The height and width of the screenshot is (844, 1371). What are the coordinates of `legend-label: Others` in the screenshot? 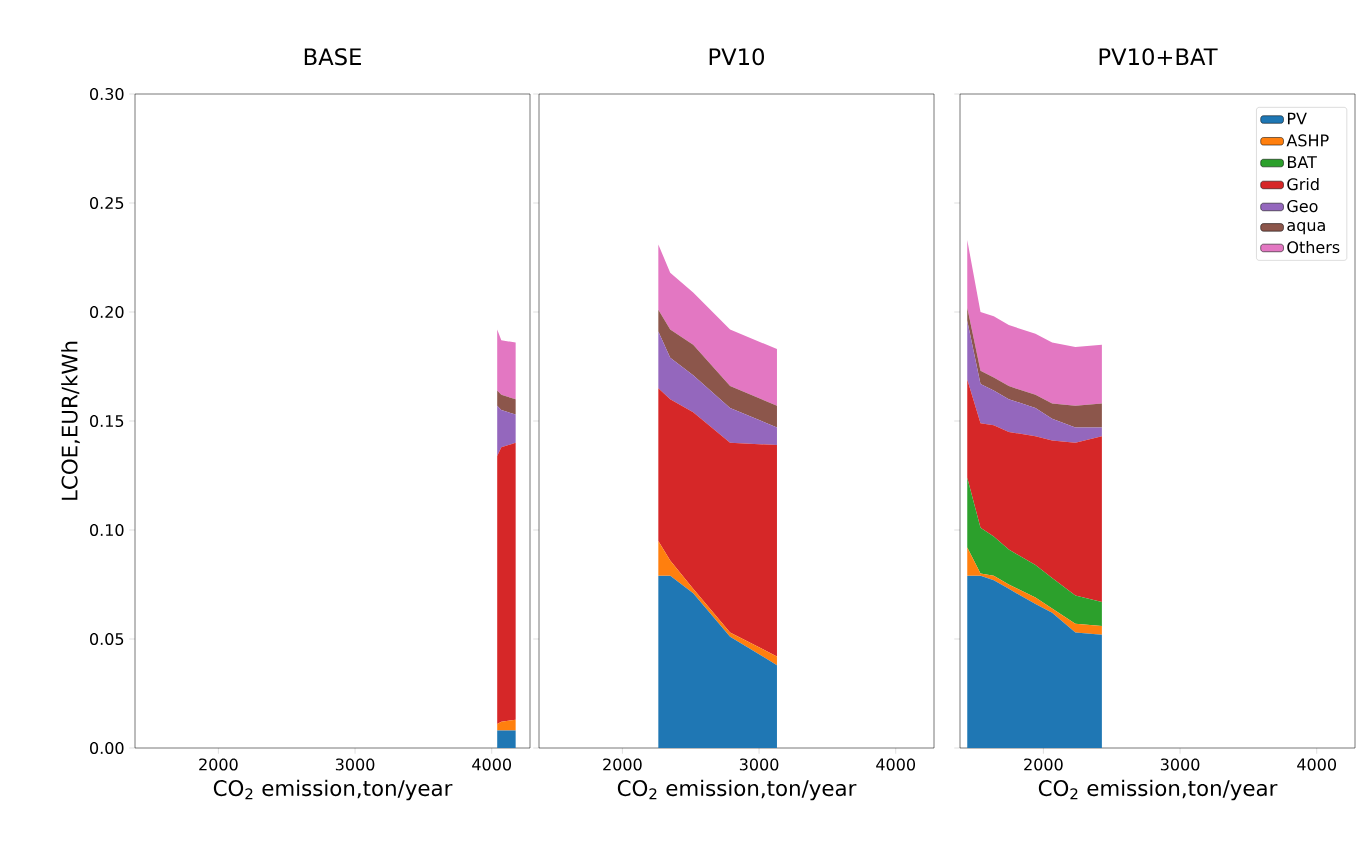 It's located at (1313, 247).